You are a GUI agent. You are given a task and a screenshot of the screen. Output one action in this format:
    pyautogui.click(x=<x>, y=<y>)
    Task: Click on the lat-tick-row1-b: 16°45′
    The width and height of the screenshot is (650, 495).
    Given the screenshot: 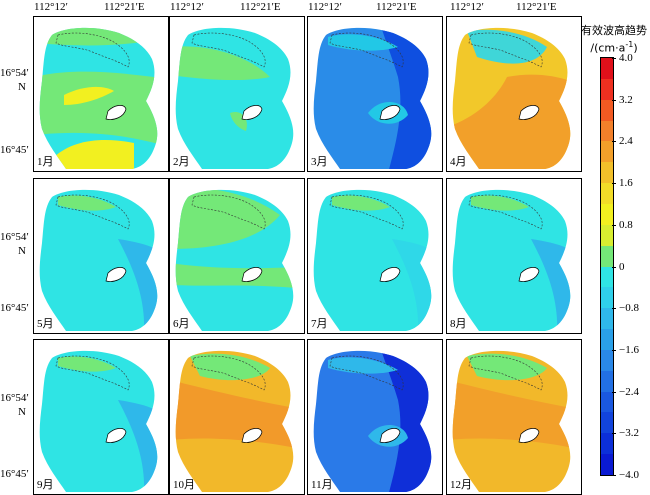 What is the action you would take?
    pyautogui.click(x=14, y=150)
    